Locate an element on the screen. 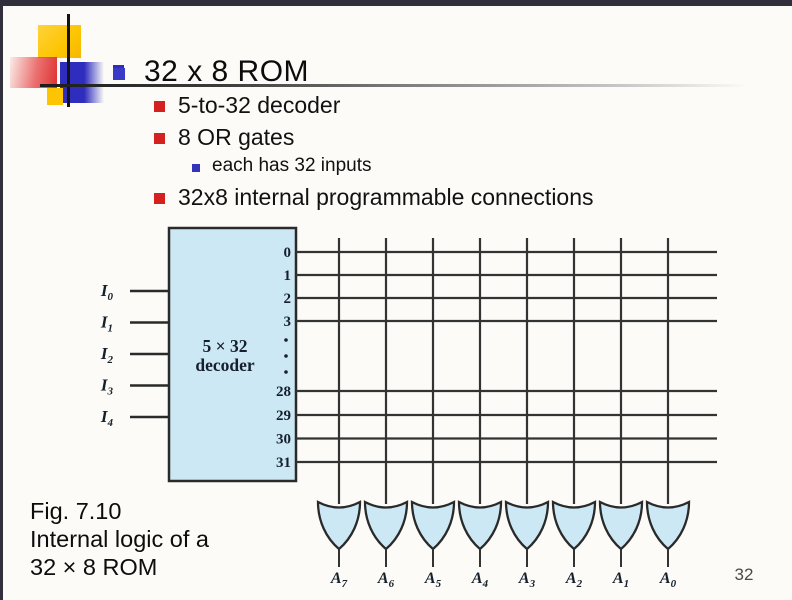 This screenshot has width=792, height=600. bullet-item: 8 OR gates is located at coordinates (236, 137).